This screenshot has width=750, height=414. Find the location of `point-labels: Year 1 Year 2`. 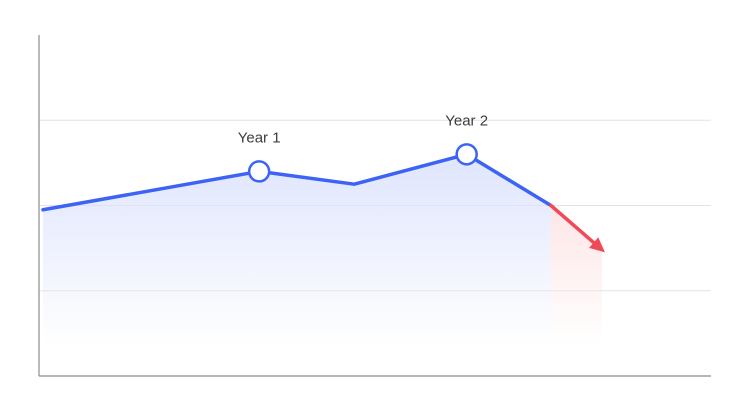

point-labels: Year 1 Year 2 is located at coordinates (363, 129).